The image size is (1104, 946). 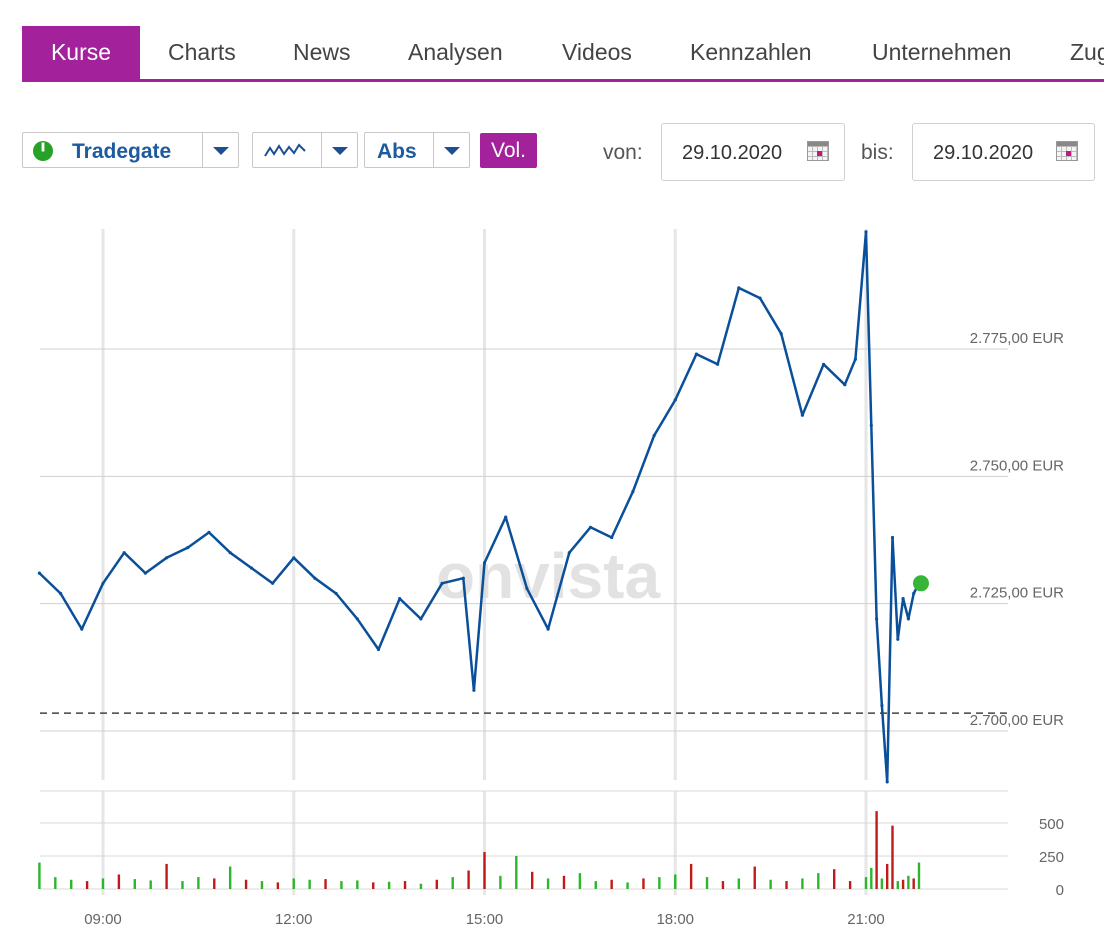 I want to click on tab-analysen: Analysen, so click(x=455, y=52).